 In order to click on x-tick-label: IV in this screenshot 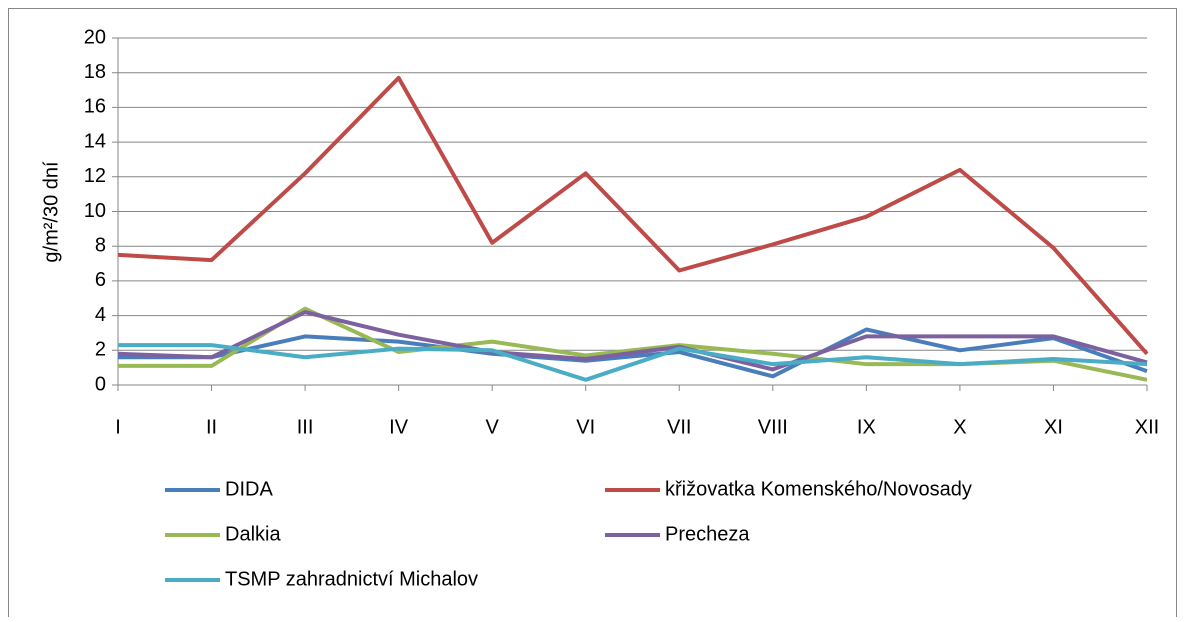, I will do `click(399, 427)`.